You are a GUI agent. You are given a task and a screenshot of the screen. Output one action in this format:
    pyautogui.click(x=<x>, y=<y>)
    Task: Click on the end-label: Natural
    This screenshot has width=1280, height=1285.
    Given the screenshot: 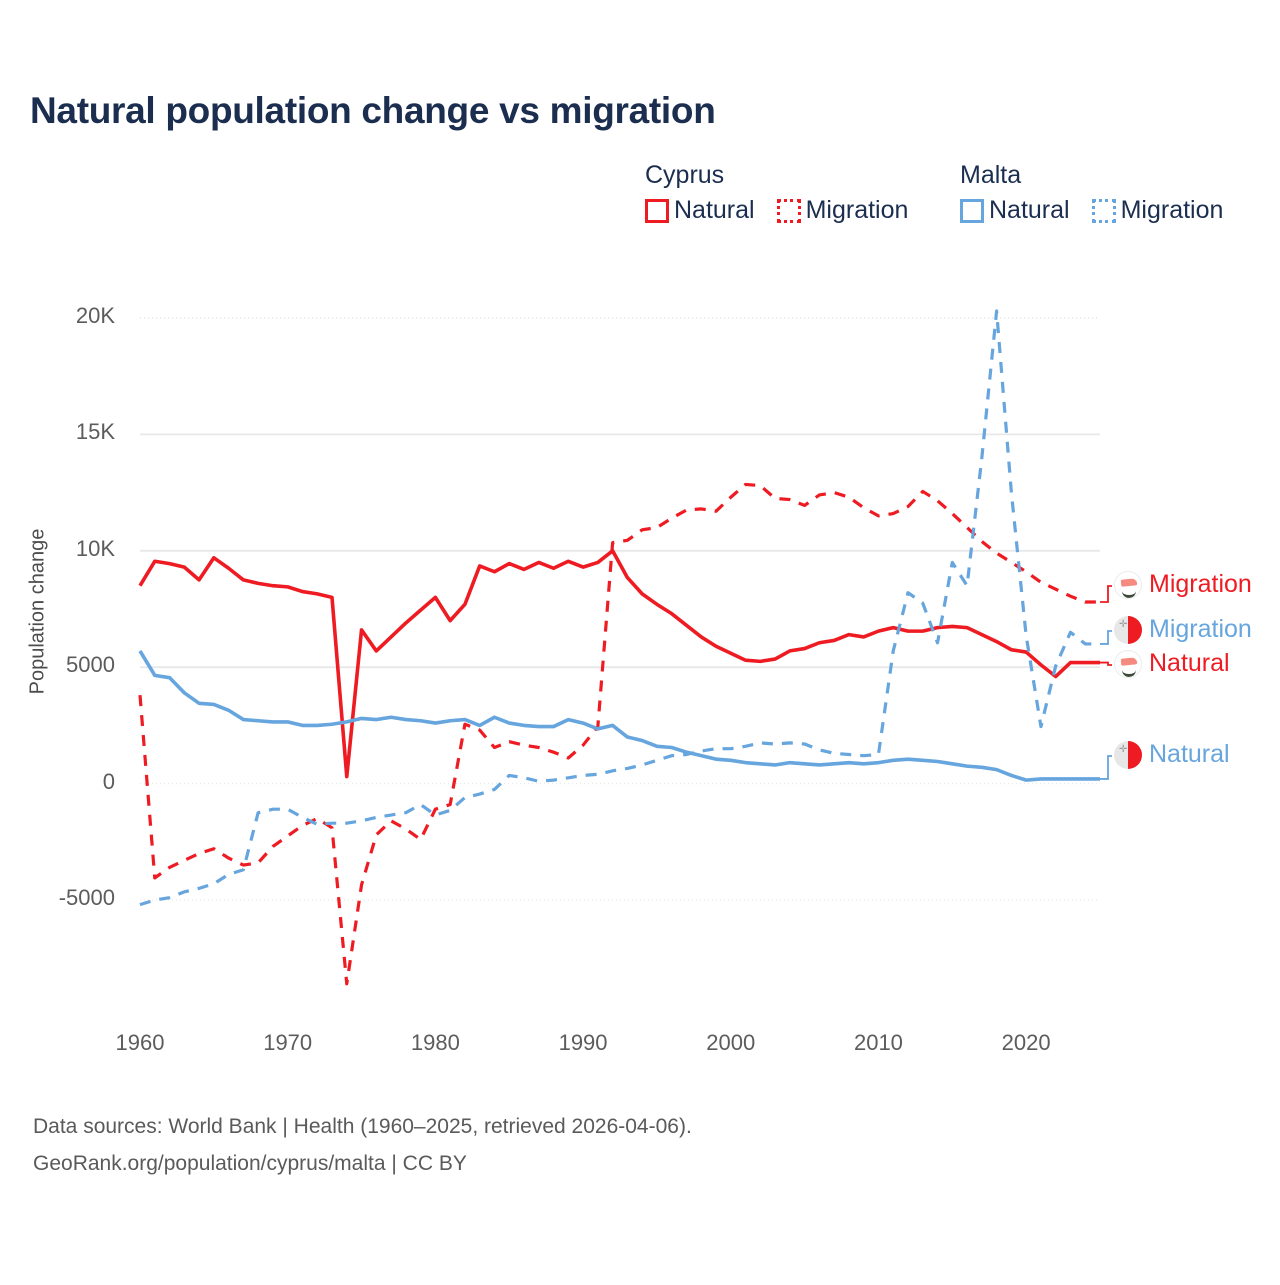 What is the action you would take?
    pyautogui.click(x=1172, y=663)
    